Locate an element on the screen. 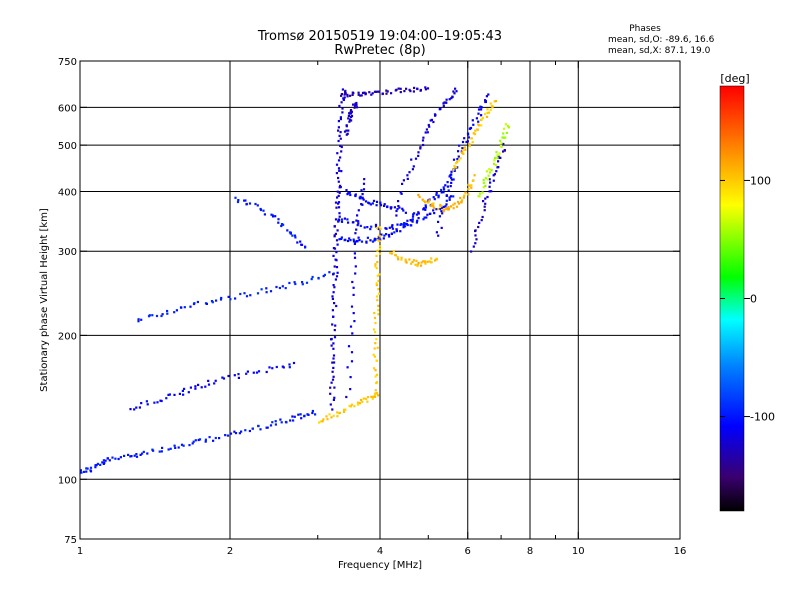 The width and height of the screenshot is (800, 600). y-tick-label: 75 is located at coordinates (70, 540).